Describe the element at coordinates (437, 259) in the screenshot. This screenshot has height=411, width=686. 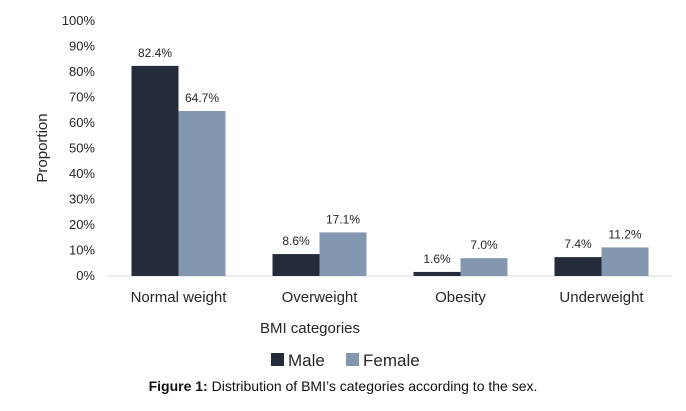
I see `data-label: 1.6%` at that location.